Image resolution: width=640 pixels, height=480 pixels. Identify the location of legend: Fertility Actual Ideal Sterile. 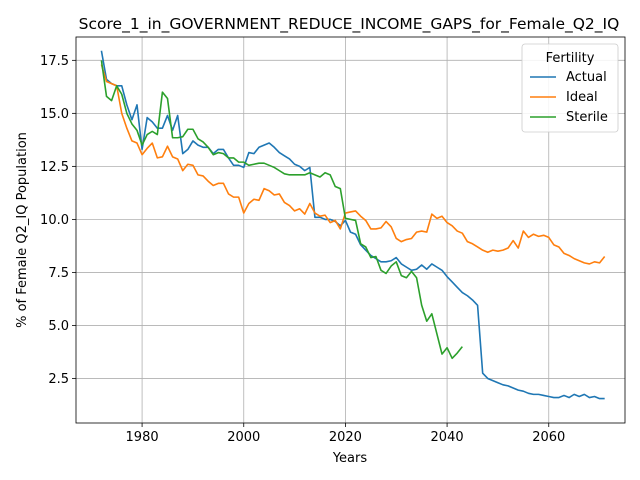
(570, 88).